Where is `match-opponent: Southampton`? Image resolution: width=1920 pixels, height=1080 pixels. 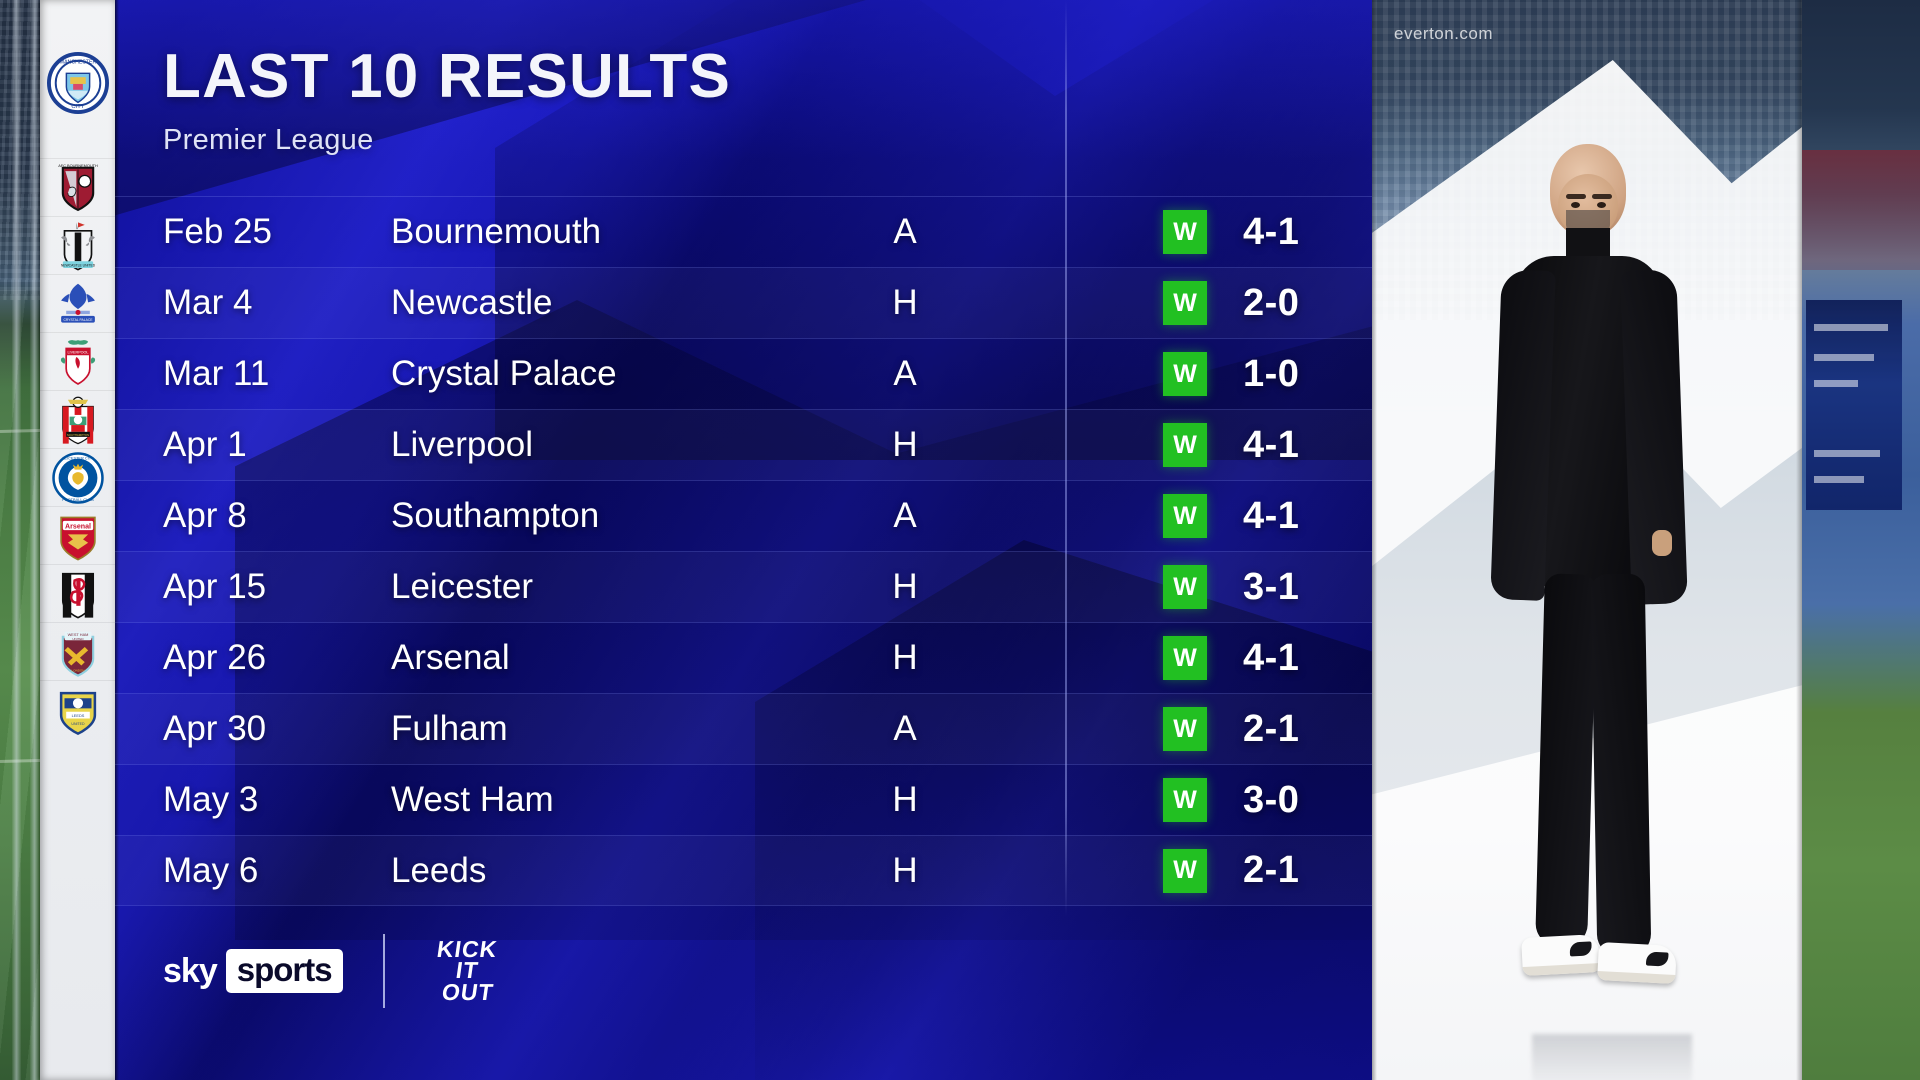
match-opponent: Southampton is located at coordinates (495, 515).